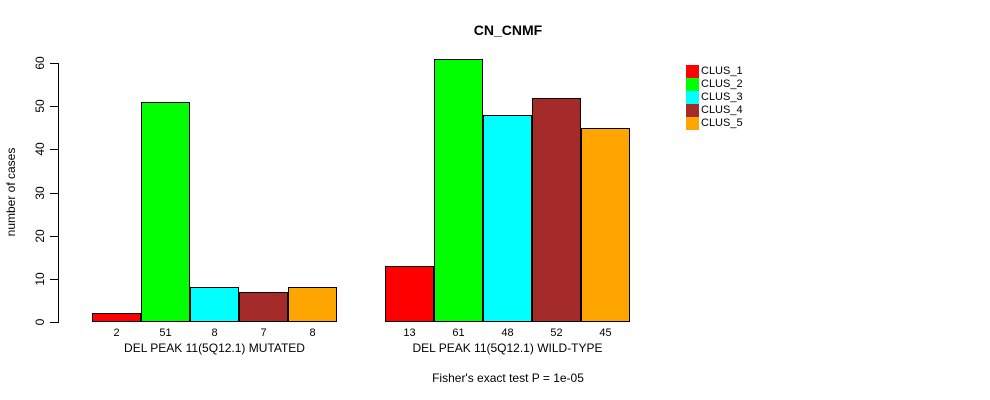 The height and width of the screenshot is (400, 990). I want to click on bar-value-label: 2, so click(116, 333).